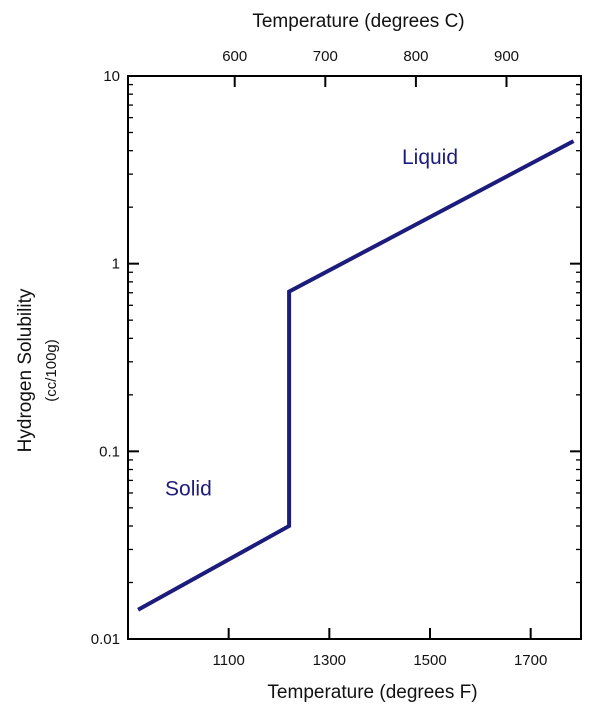  I want to click on x2-axis-title: Temperature (degrees C), so click(358, 21).